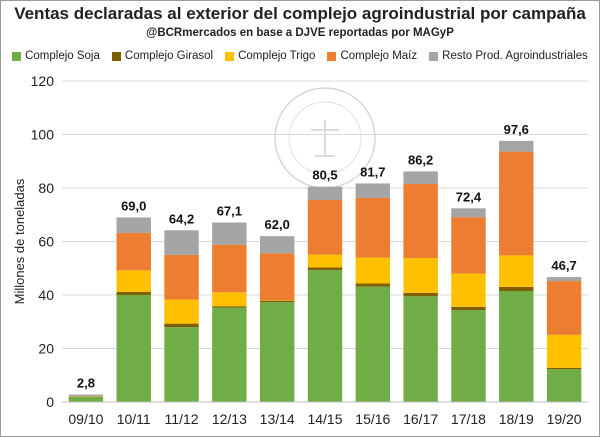  What do you see at coordinates (50, 402) in the screenshot?
I see `y-tick-label: 0` at bounding box center [50, 402].